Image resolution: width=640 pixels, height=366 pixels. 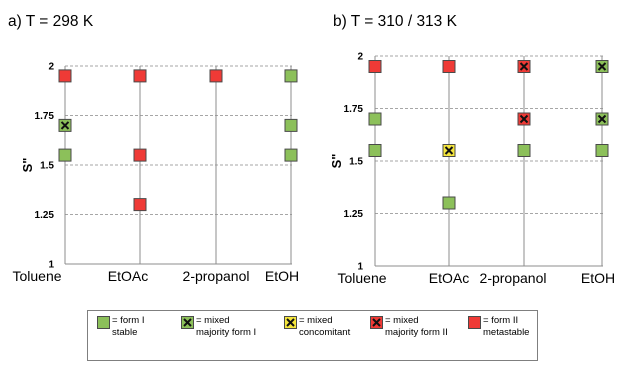 I want to click on legend-label: = mixed majority form I, so click(x=226, y=326).